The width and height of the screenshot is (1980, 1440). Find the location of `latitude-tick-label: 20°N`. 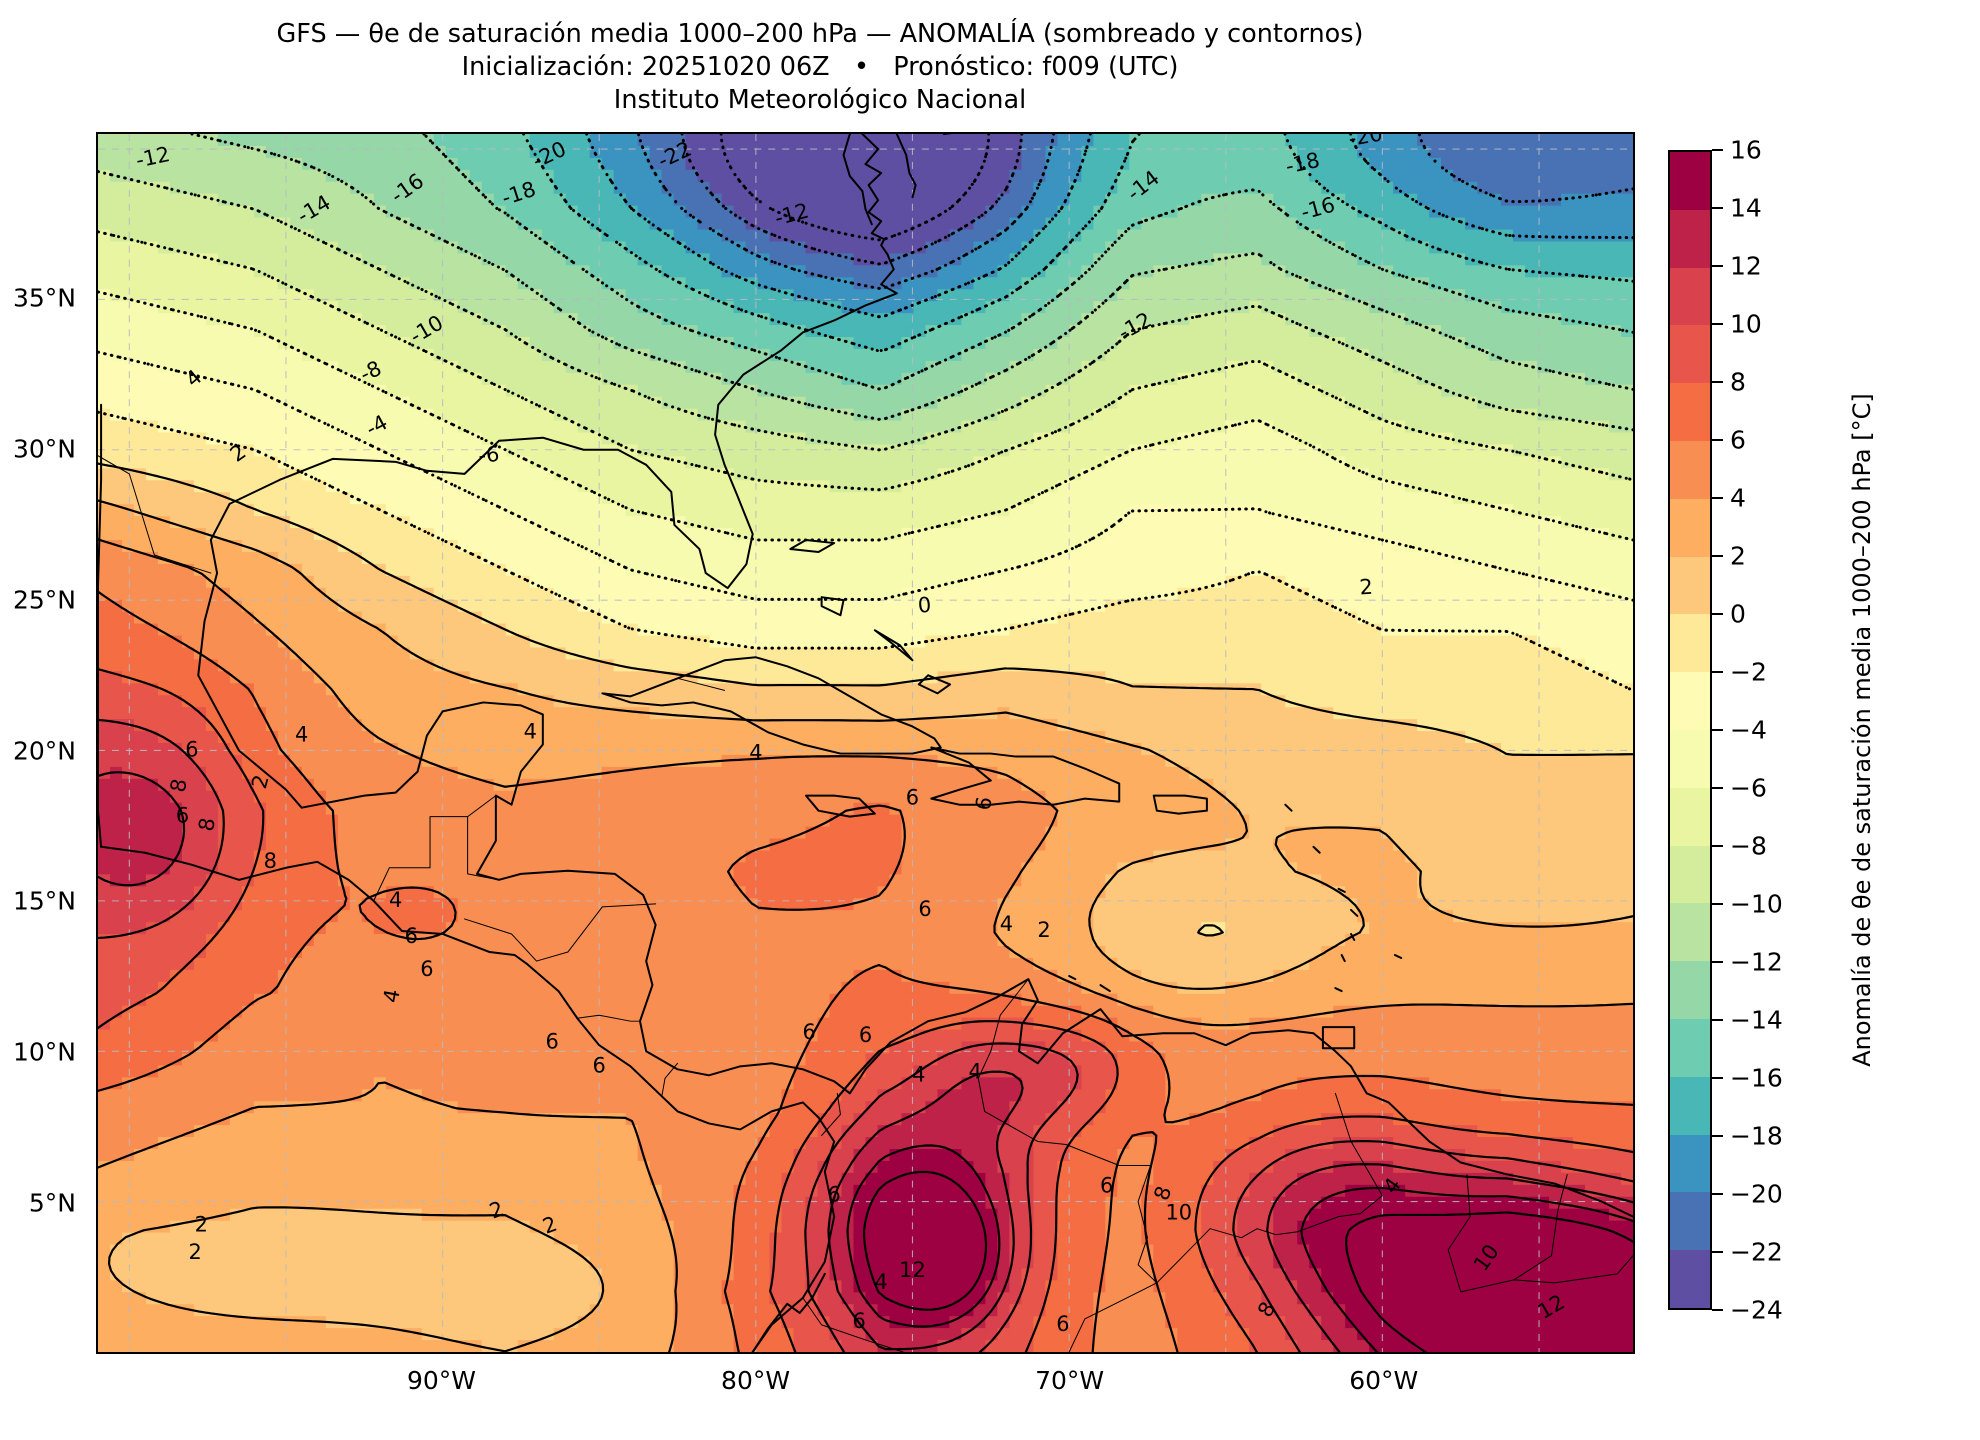

latitude-tick-label: 20°N is located at coordinates (44, 751).